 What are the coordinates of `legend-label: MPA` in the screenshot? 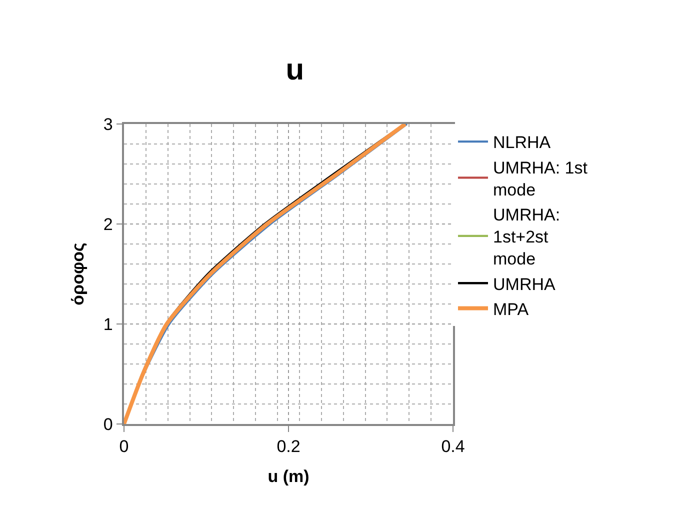 It's located at (511, 309).